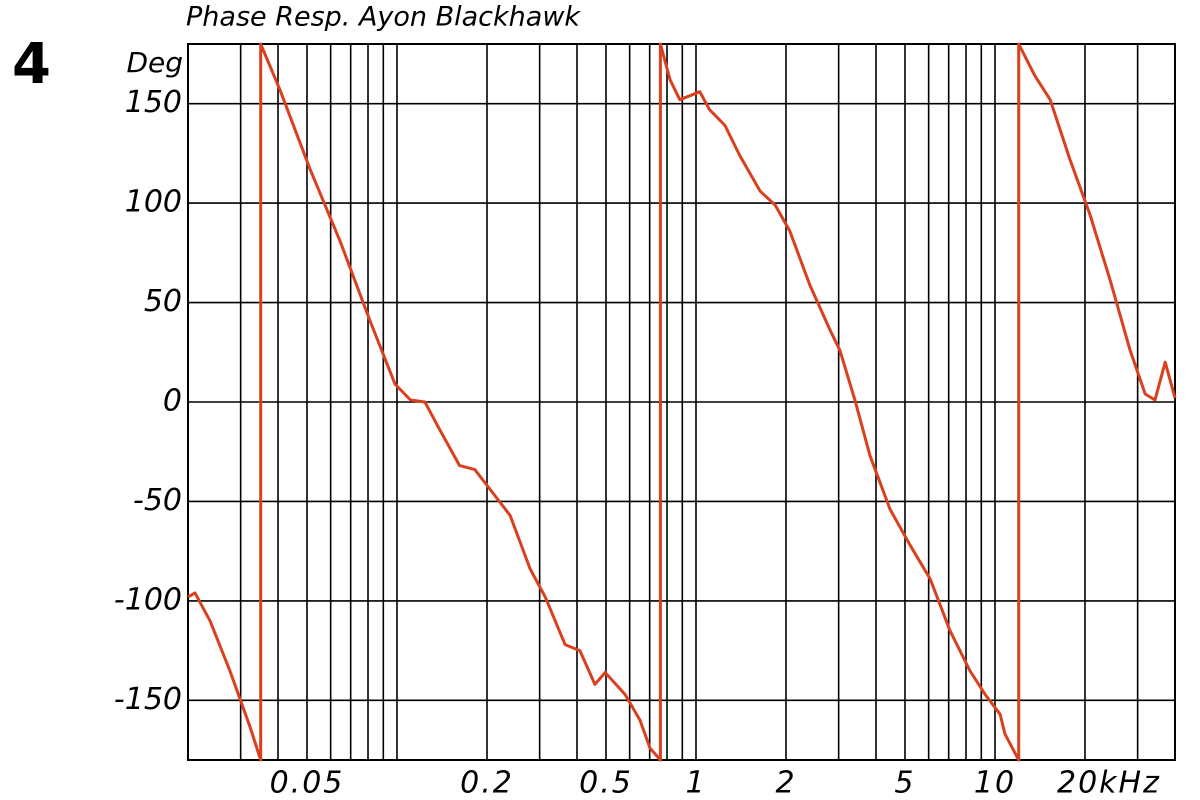 Image resolution: width=1200 pixels, height=800 pixels. What do you see at coordinates (695, 783) in the screenshot?
I see `x-tick-label: 1` at bounding box center [695, 783].